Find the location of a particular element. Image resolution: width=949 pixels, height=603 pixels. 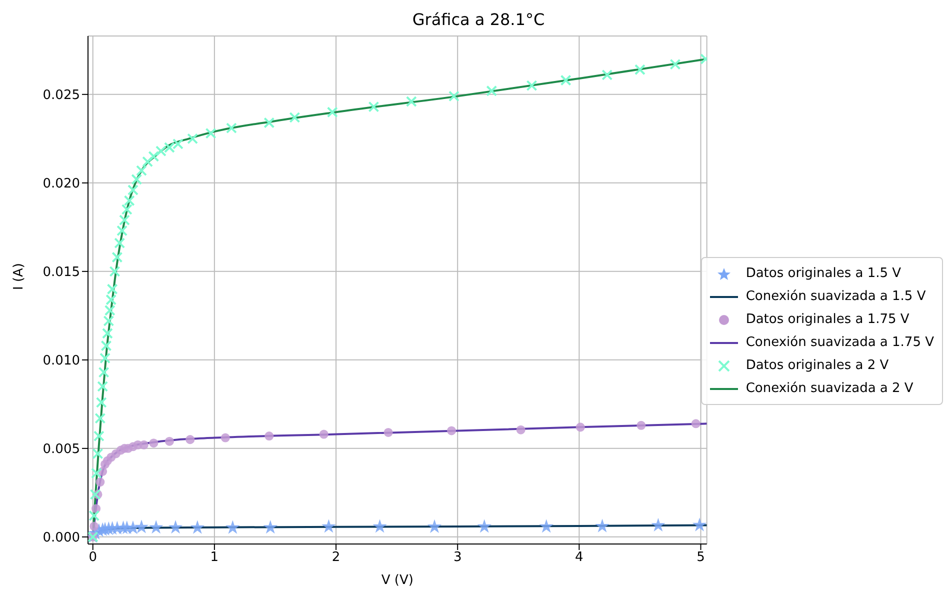

legend-label: Datos originales a 1.5 V is located at coordinates (824, 273).